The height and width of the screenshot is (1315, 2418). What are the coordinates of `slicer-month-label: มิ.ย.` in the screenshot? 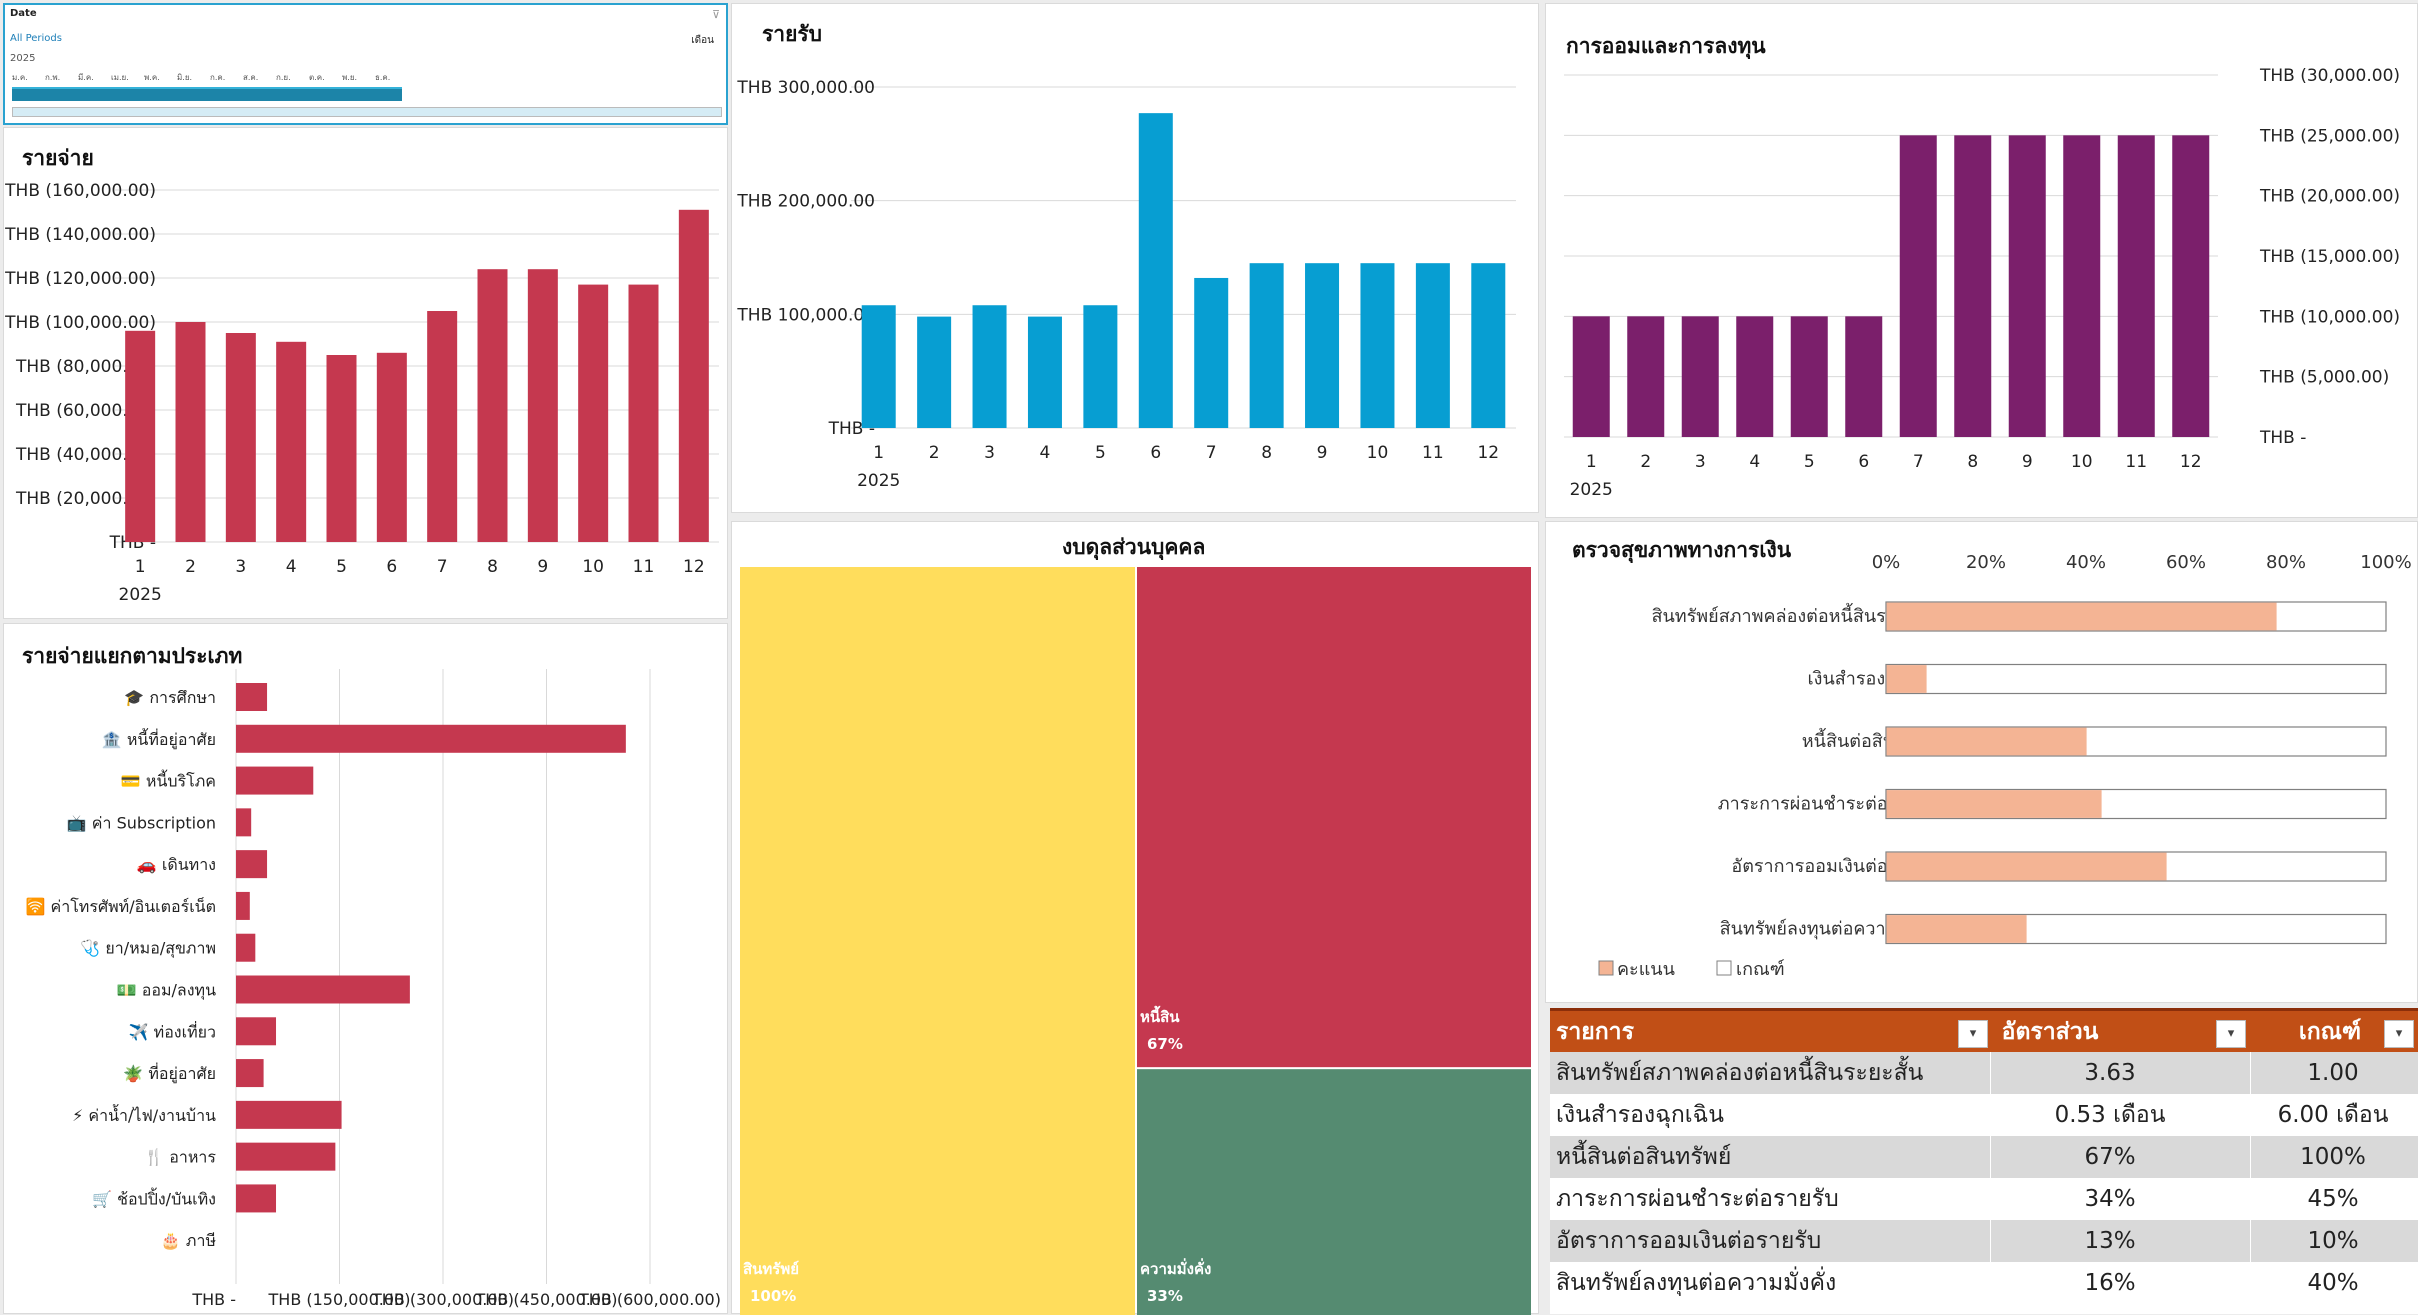 It's located at (185, 77).